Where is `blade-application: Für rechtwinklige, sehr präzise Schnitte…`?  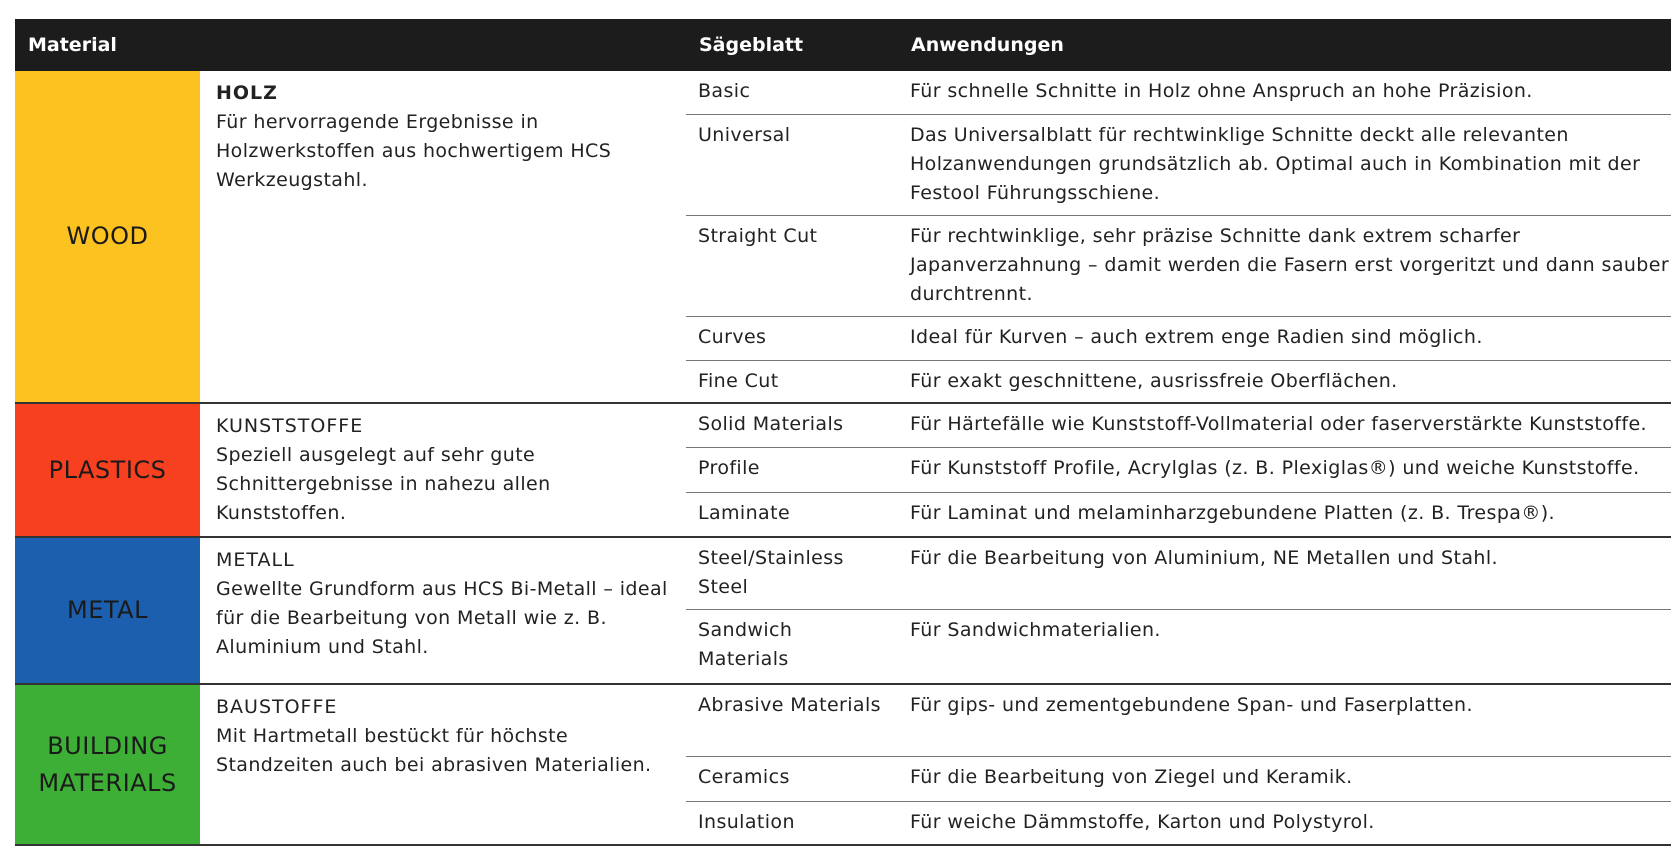
blade-application: Für rechtwinklige, sehr präzise Schnitte… is located at coordinates (1290, 265).